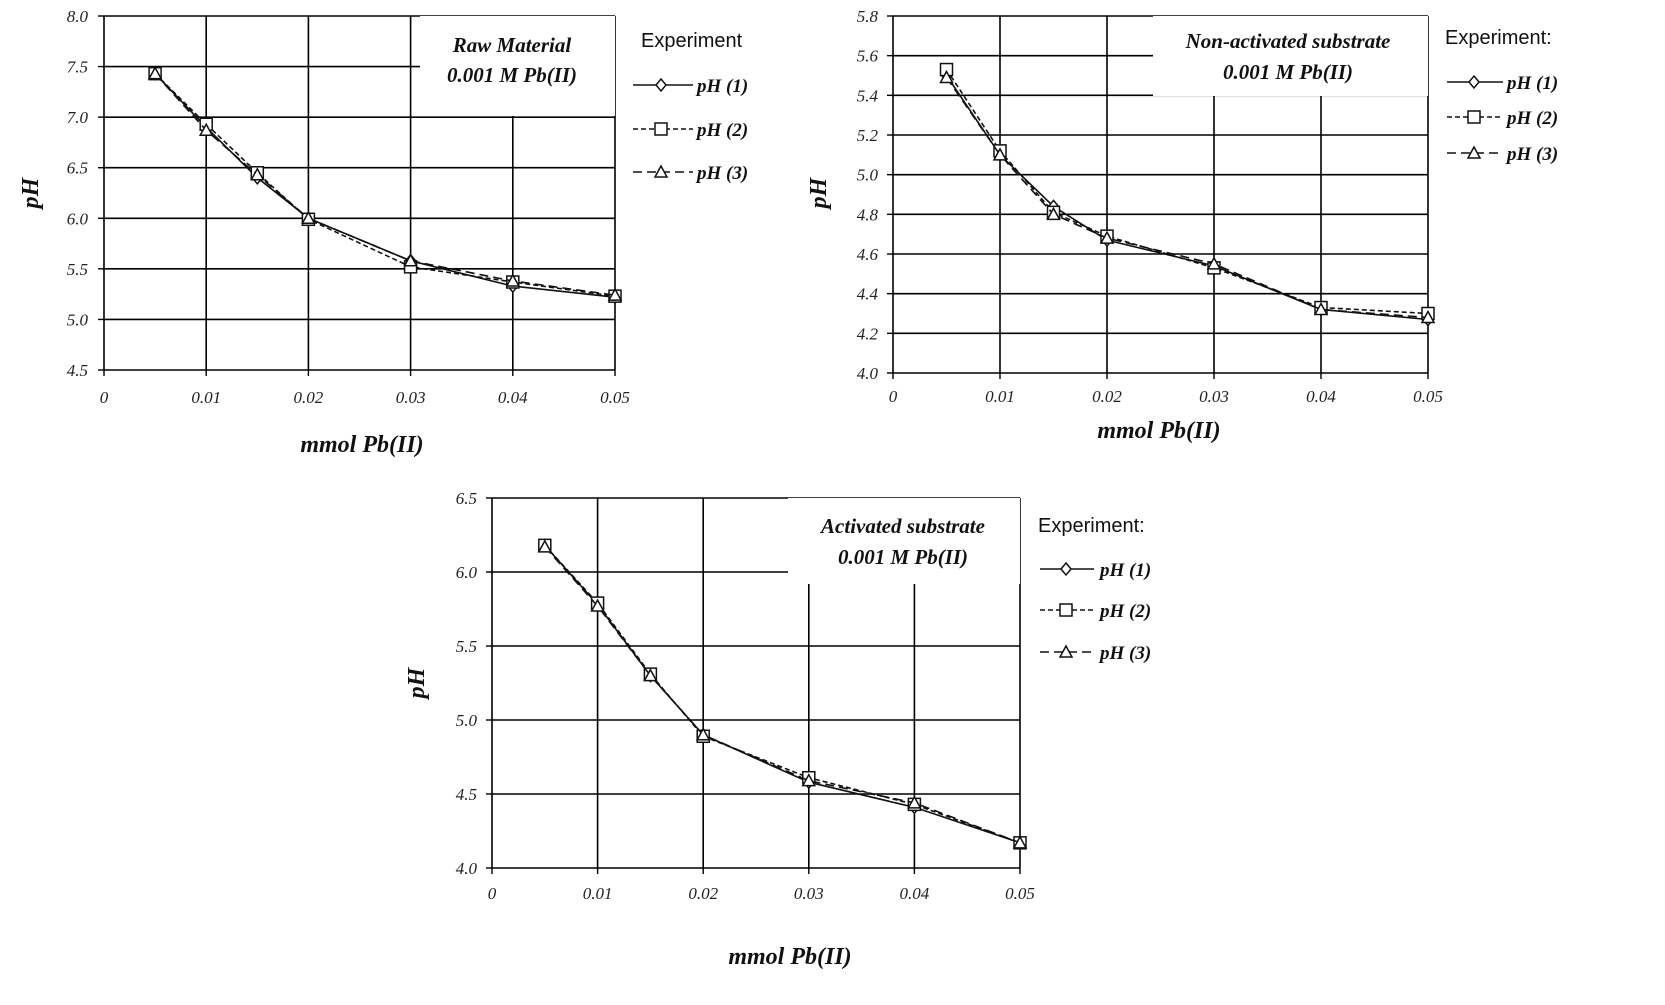  I want to click on y-tick-label: 7.5, so click(77, 67).